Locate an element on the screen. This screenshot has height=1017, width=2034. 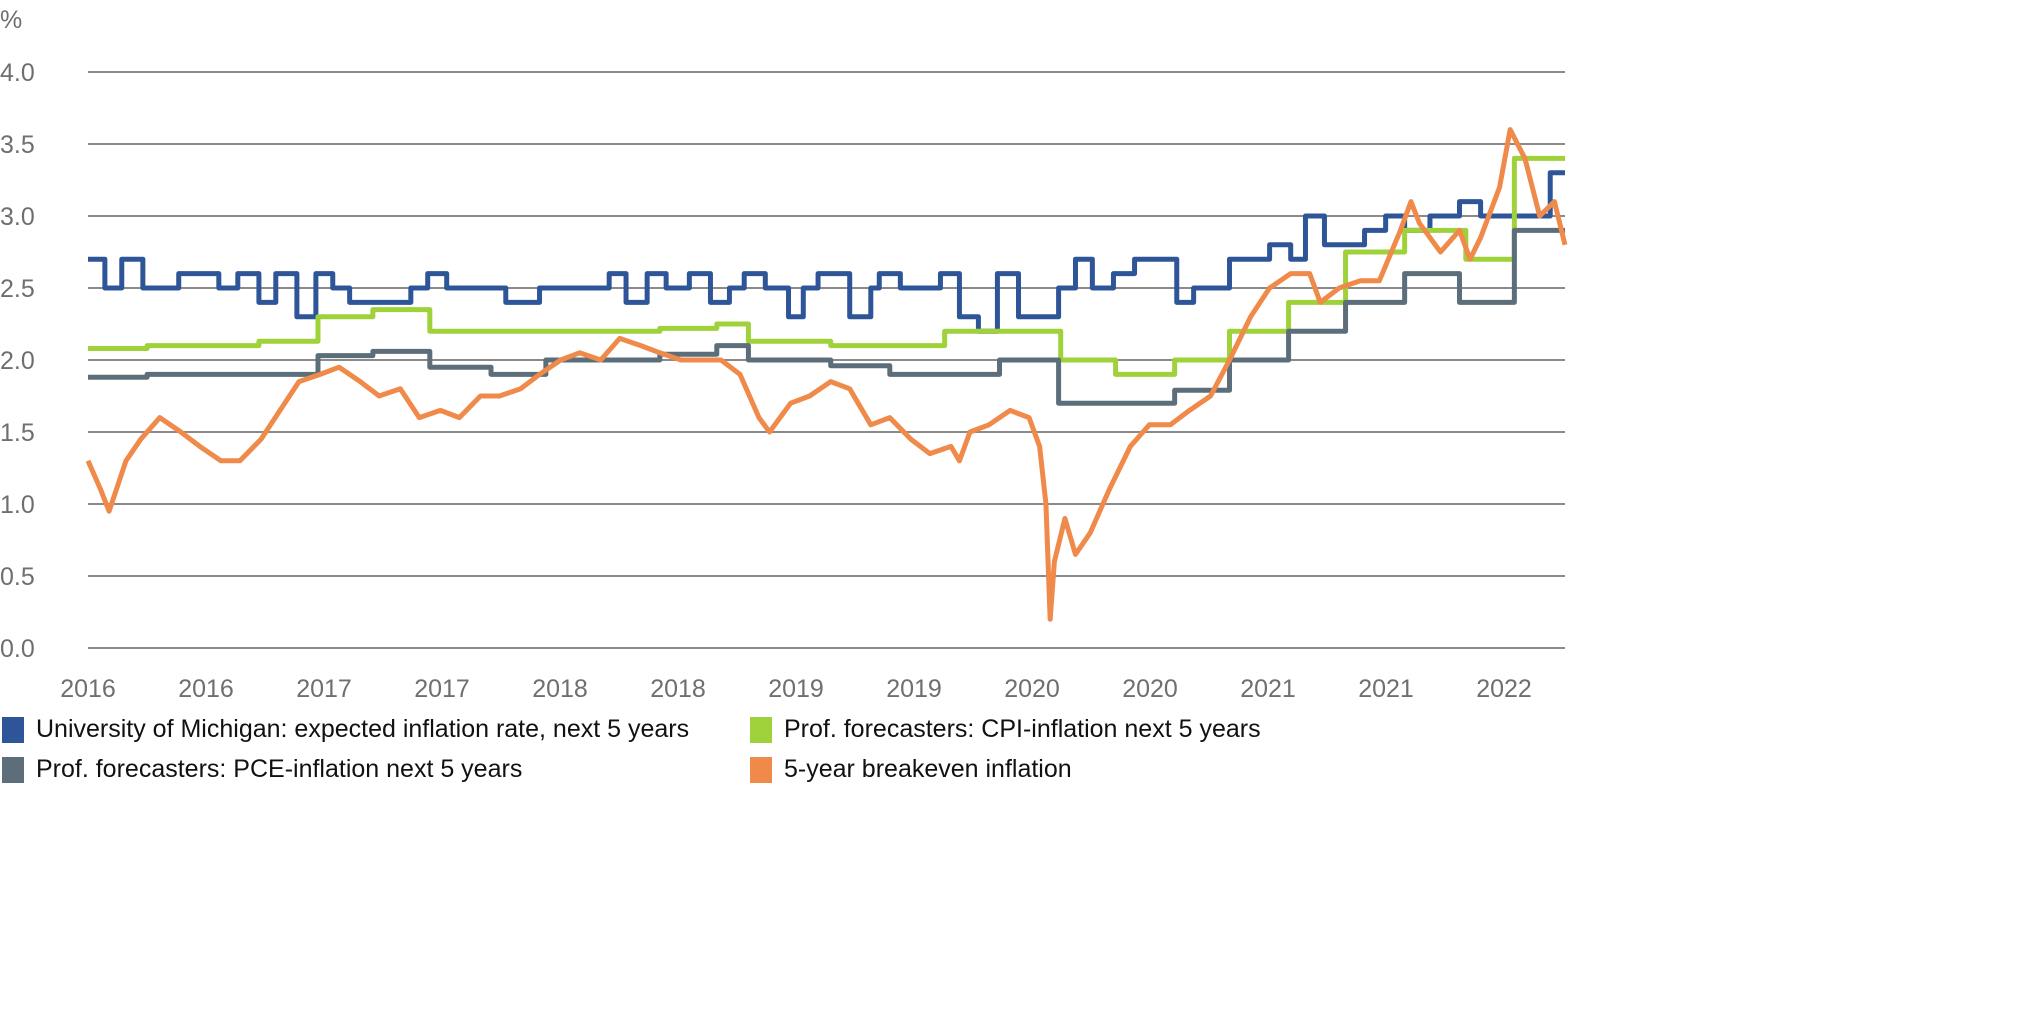
y-axis-unit-label: % is located at coordinates (11, 20).